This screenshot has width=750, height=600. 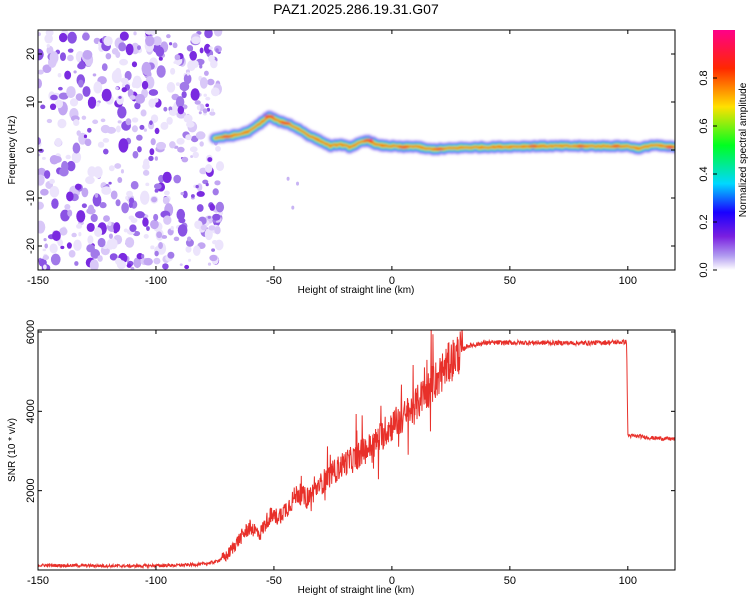 What do you see at coordinates (31, 332) in the screenshot?
I see `y-tick-label: 6000` at bounding box center [31, 332].